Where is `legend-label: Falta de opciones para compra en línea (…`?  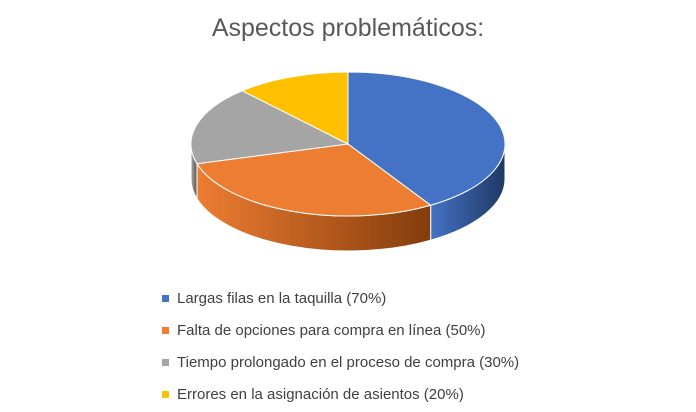 legend-label: Falta de opciones para compra en línea (… is located at coordinates (331, 330).